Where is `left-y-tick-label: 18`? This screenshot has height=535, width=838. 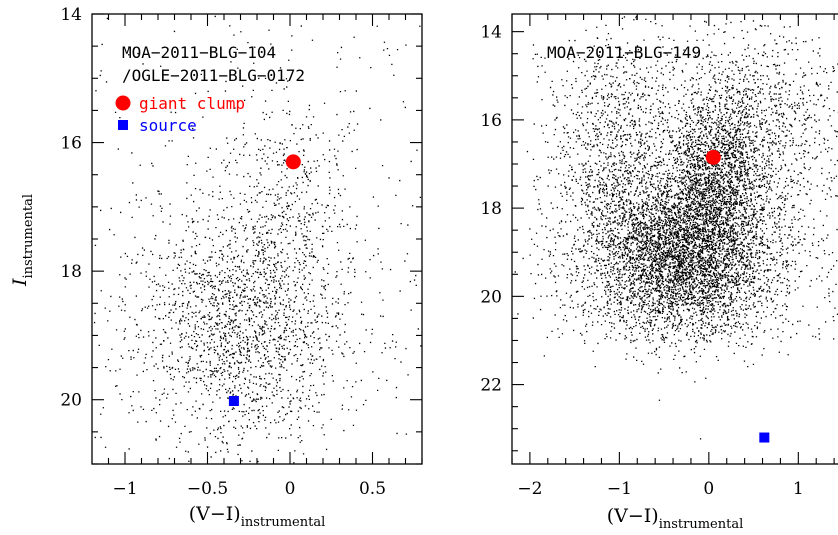
left-y-tick-label: 18 is located at coordinates (71, 272).